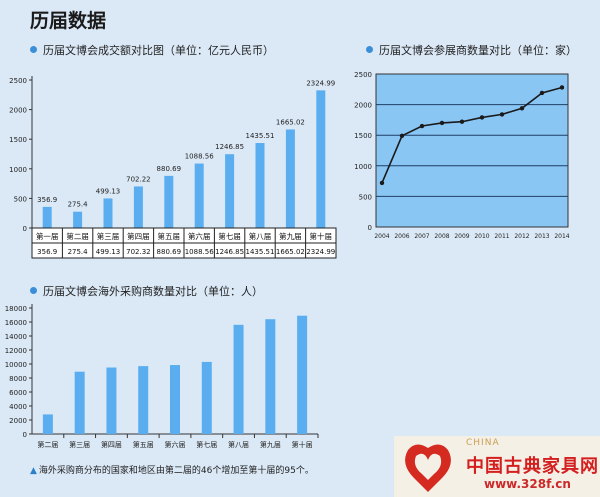 The width and height of the screenshot is (600, 497). What do you see at coordinates (270, 444) in the screenshot?
I see `chart3-category-label: 第九届` at bounding box center [270, 444].